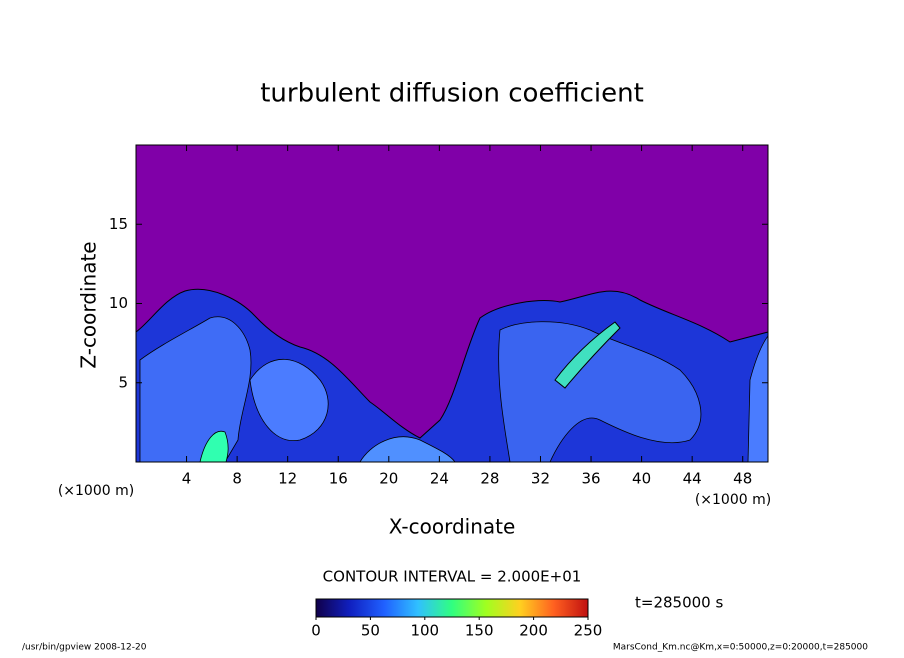  Describe the element at coordinates (388, 479) in the screenshot. I see `x-tick-label: 20` at that location.